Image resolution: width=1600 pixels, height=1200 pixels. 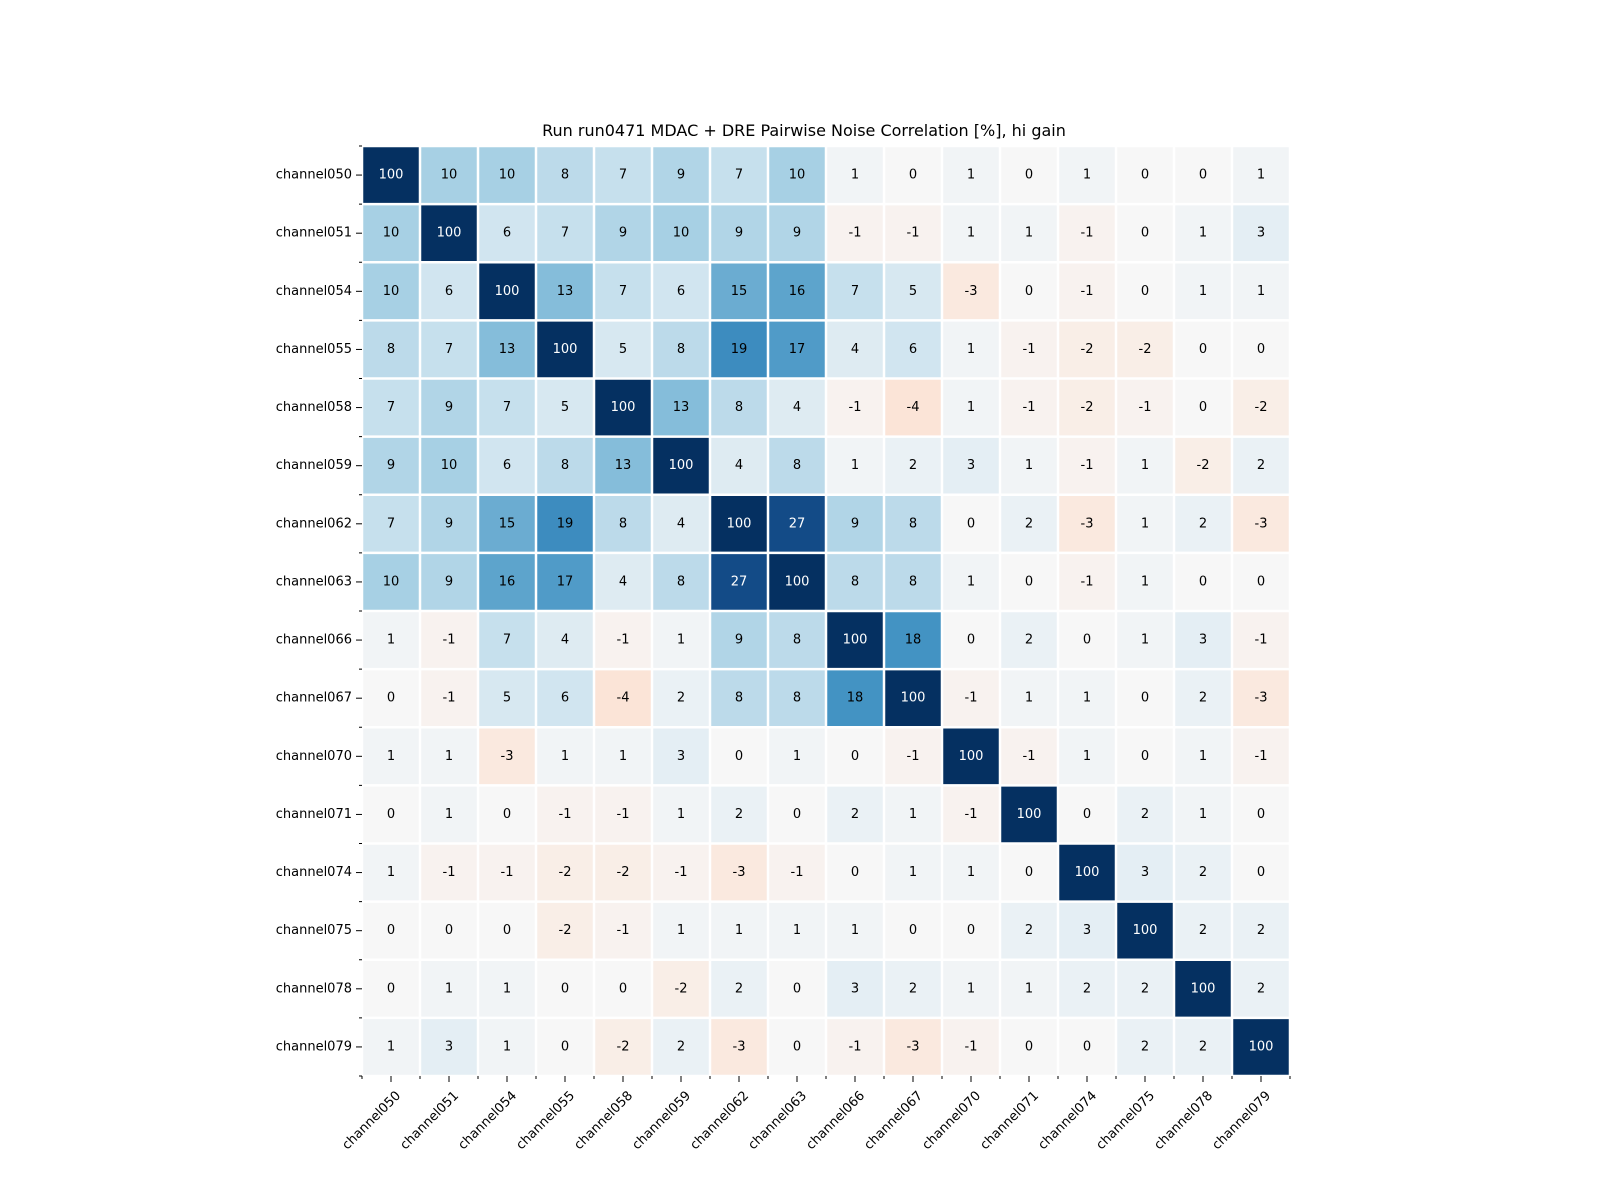 What do you see at coordinates (1087, 291) in the screenshot?
I see `heatmap-cell-channel054-channel074` at bounding box center [1087, 291].